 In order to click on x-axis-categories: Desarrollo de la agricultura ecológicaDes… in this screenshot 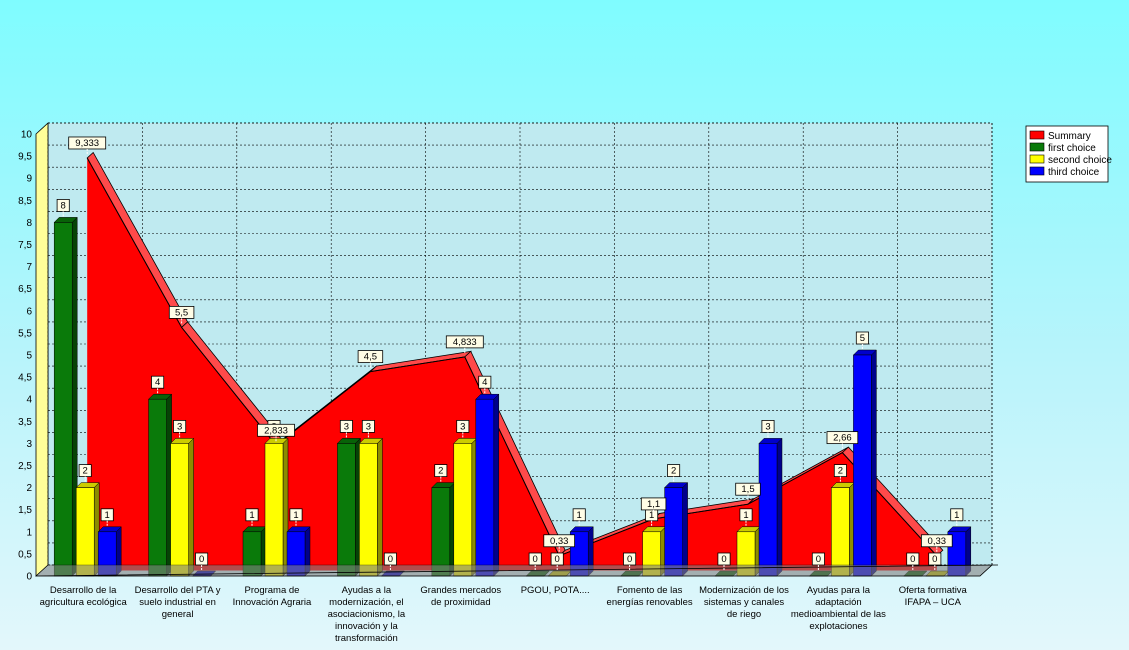, I will do `click(504, 614)`.